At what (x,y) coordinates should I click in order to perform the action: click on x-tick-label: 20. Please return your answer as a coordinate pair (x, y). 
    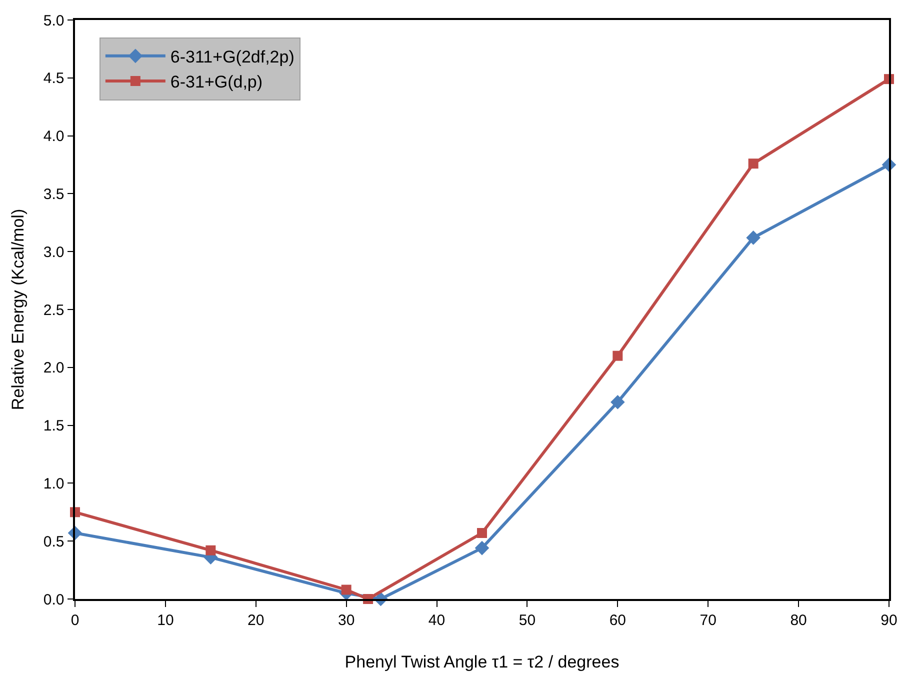
    Looking at the image, I should click on (256, 620).